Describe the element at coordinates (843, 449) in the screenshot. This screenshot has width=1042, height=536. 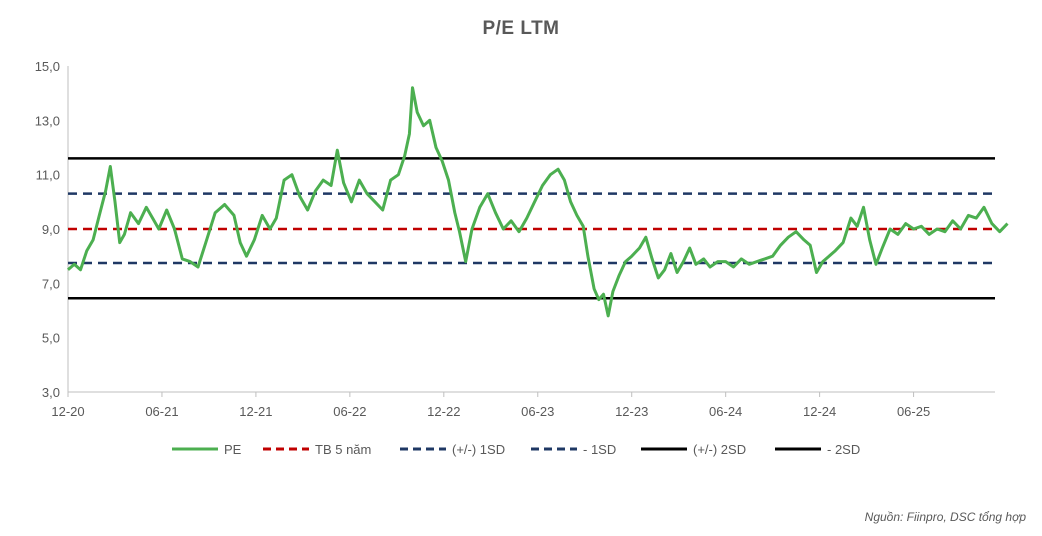
I see `legend-label: - 2SD` at that location.